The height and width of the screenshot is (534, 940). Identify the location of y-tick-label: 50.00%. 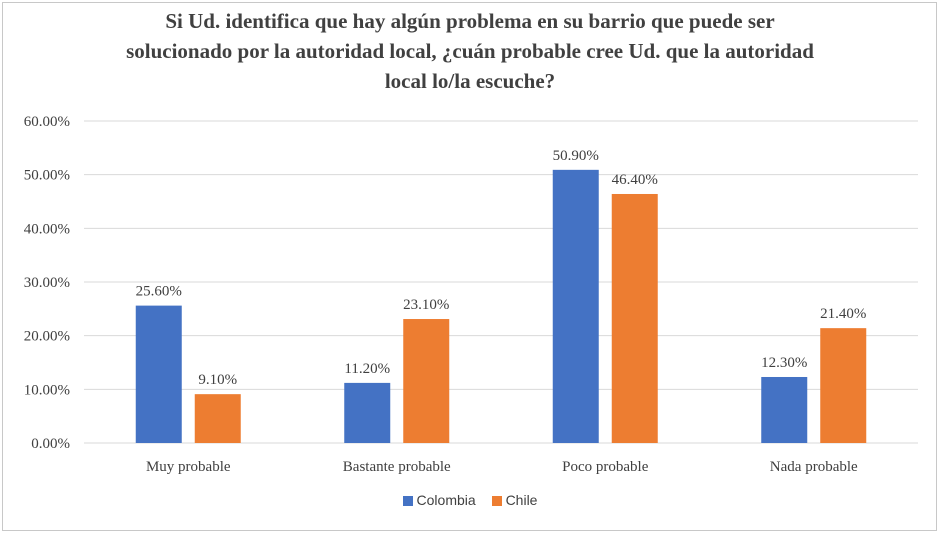
(47, 176).